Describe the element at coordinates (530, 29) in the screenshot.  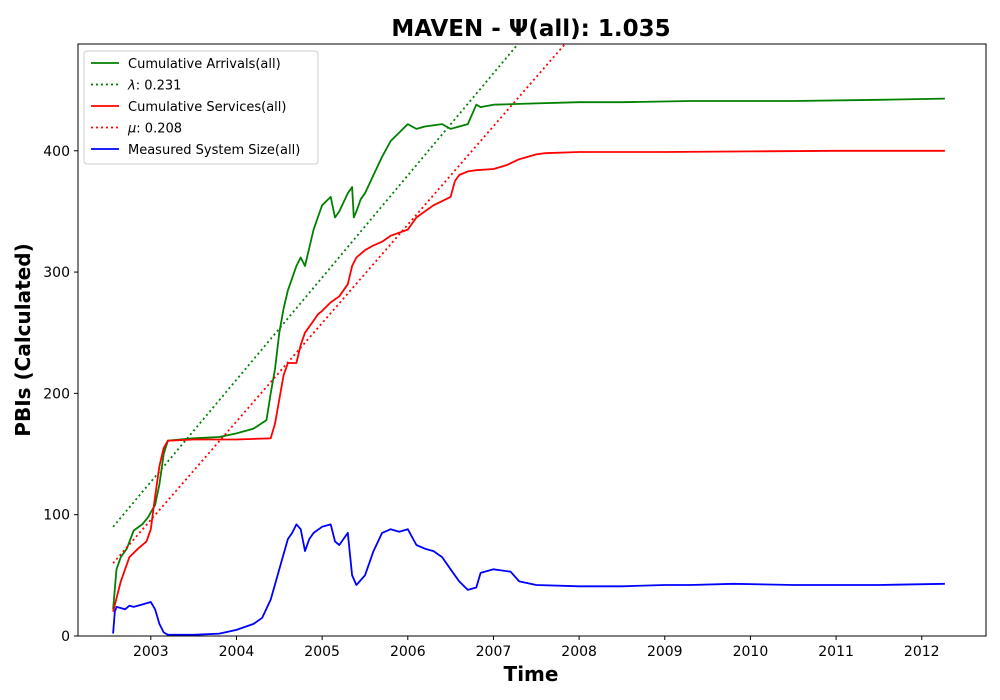
I see `chart-title: MAVEN - Ψ(all): 1.035` at that location.